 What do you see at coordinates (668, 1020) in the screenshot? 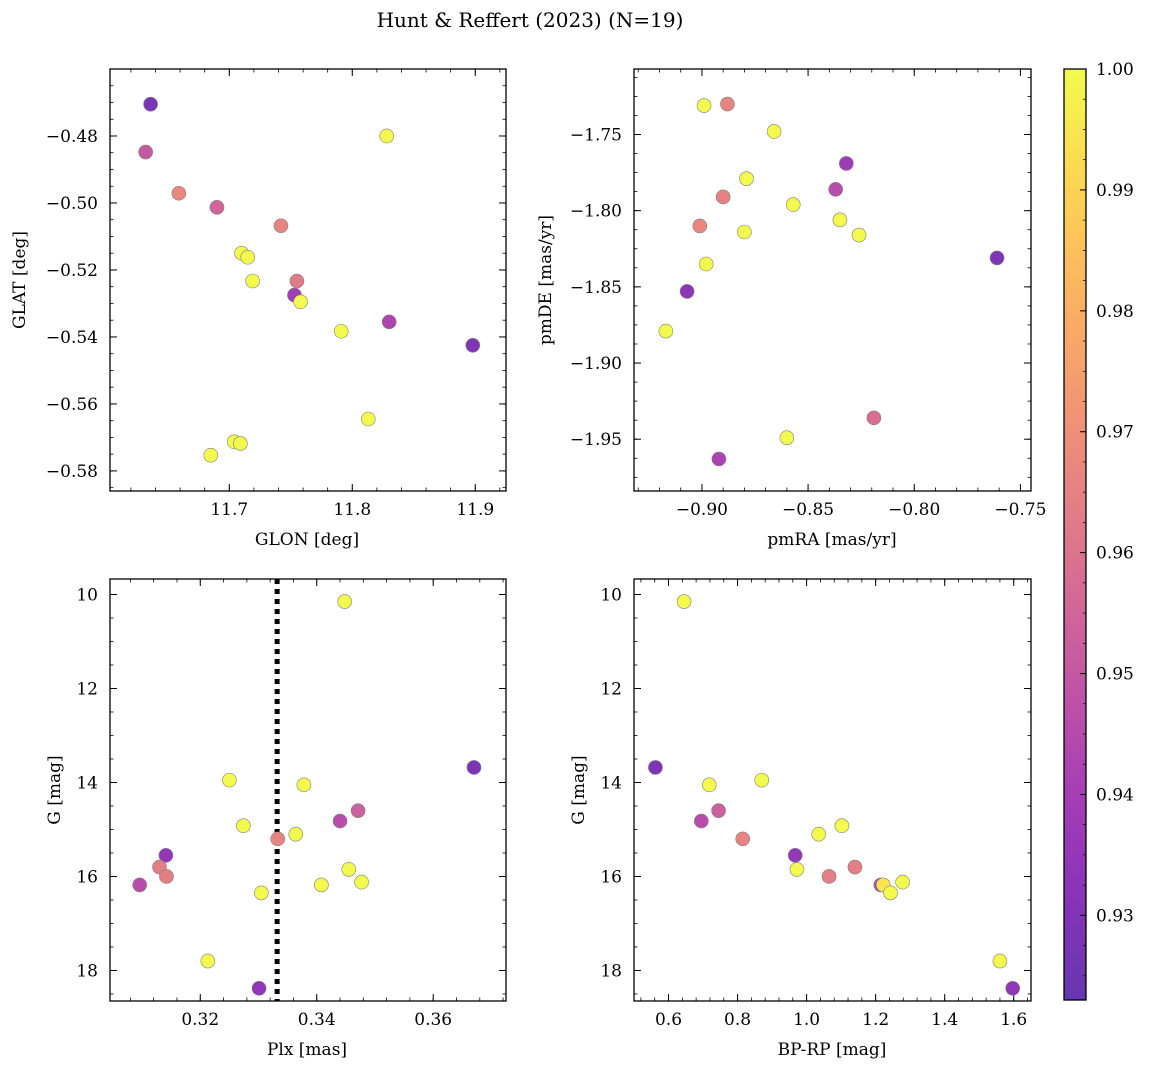
I see `x-tick-label: 0.6` at bounding box center [668, 1020].